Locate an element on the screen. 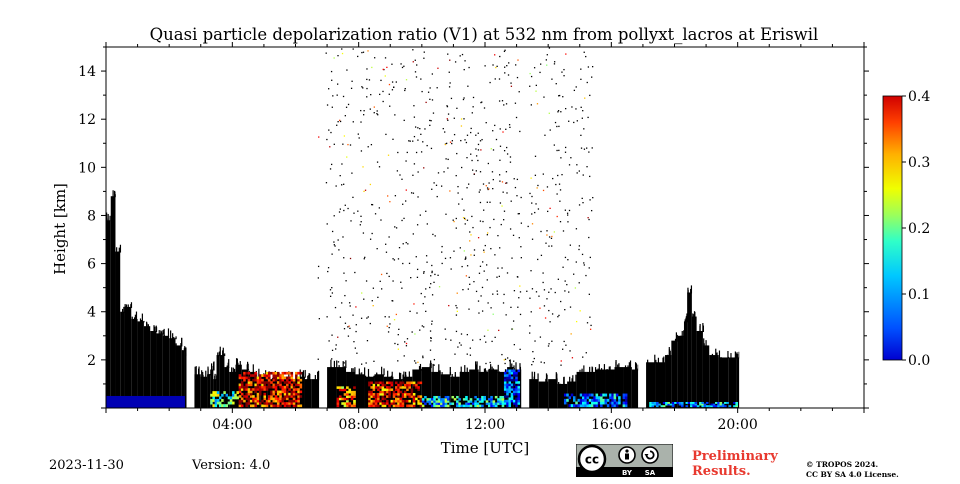 This screenshot has width=960, height=484. colorbar-tick-label: 0.4 is located at coordinates (919, 97).